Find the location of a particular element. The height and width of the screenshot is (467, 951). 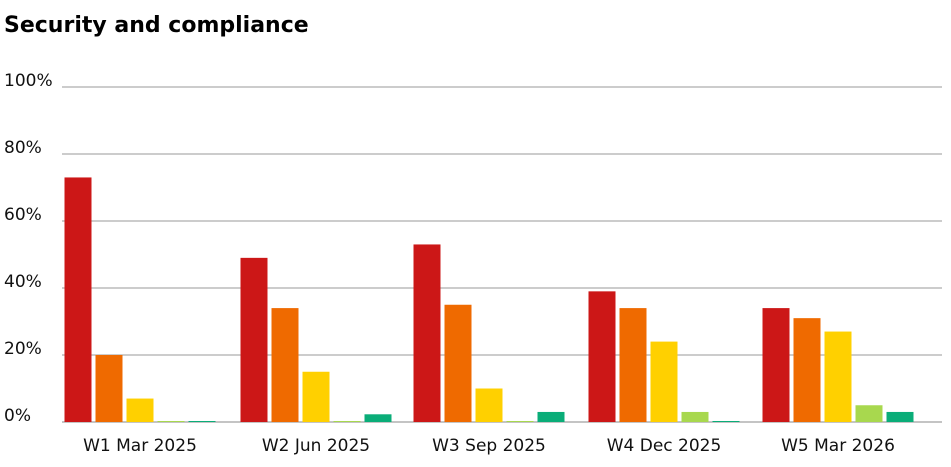

y-axis-ticks: 0% 20% 40% 60% 80% 100% is located at coordinates (28, 248).